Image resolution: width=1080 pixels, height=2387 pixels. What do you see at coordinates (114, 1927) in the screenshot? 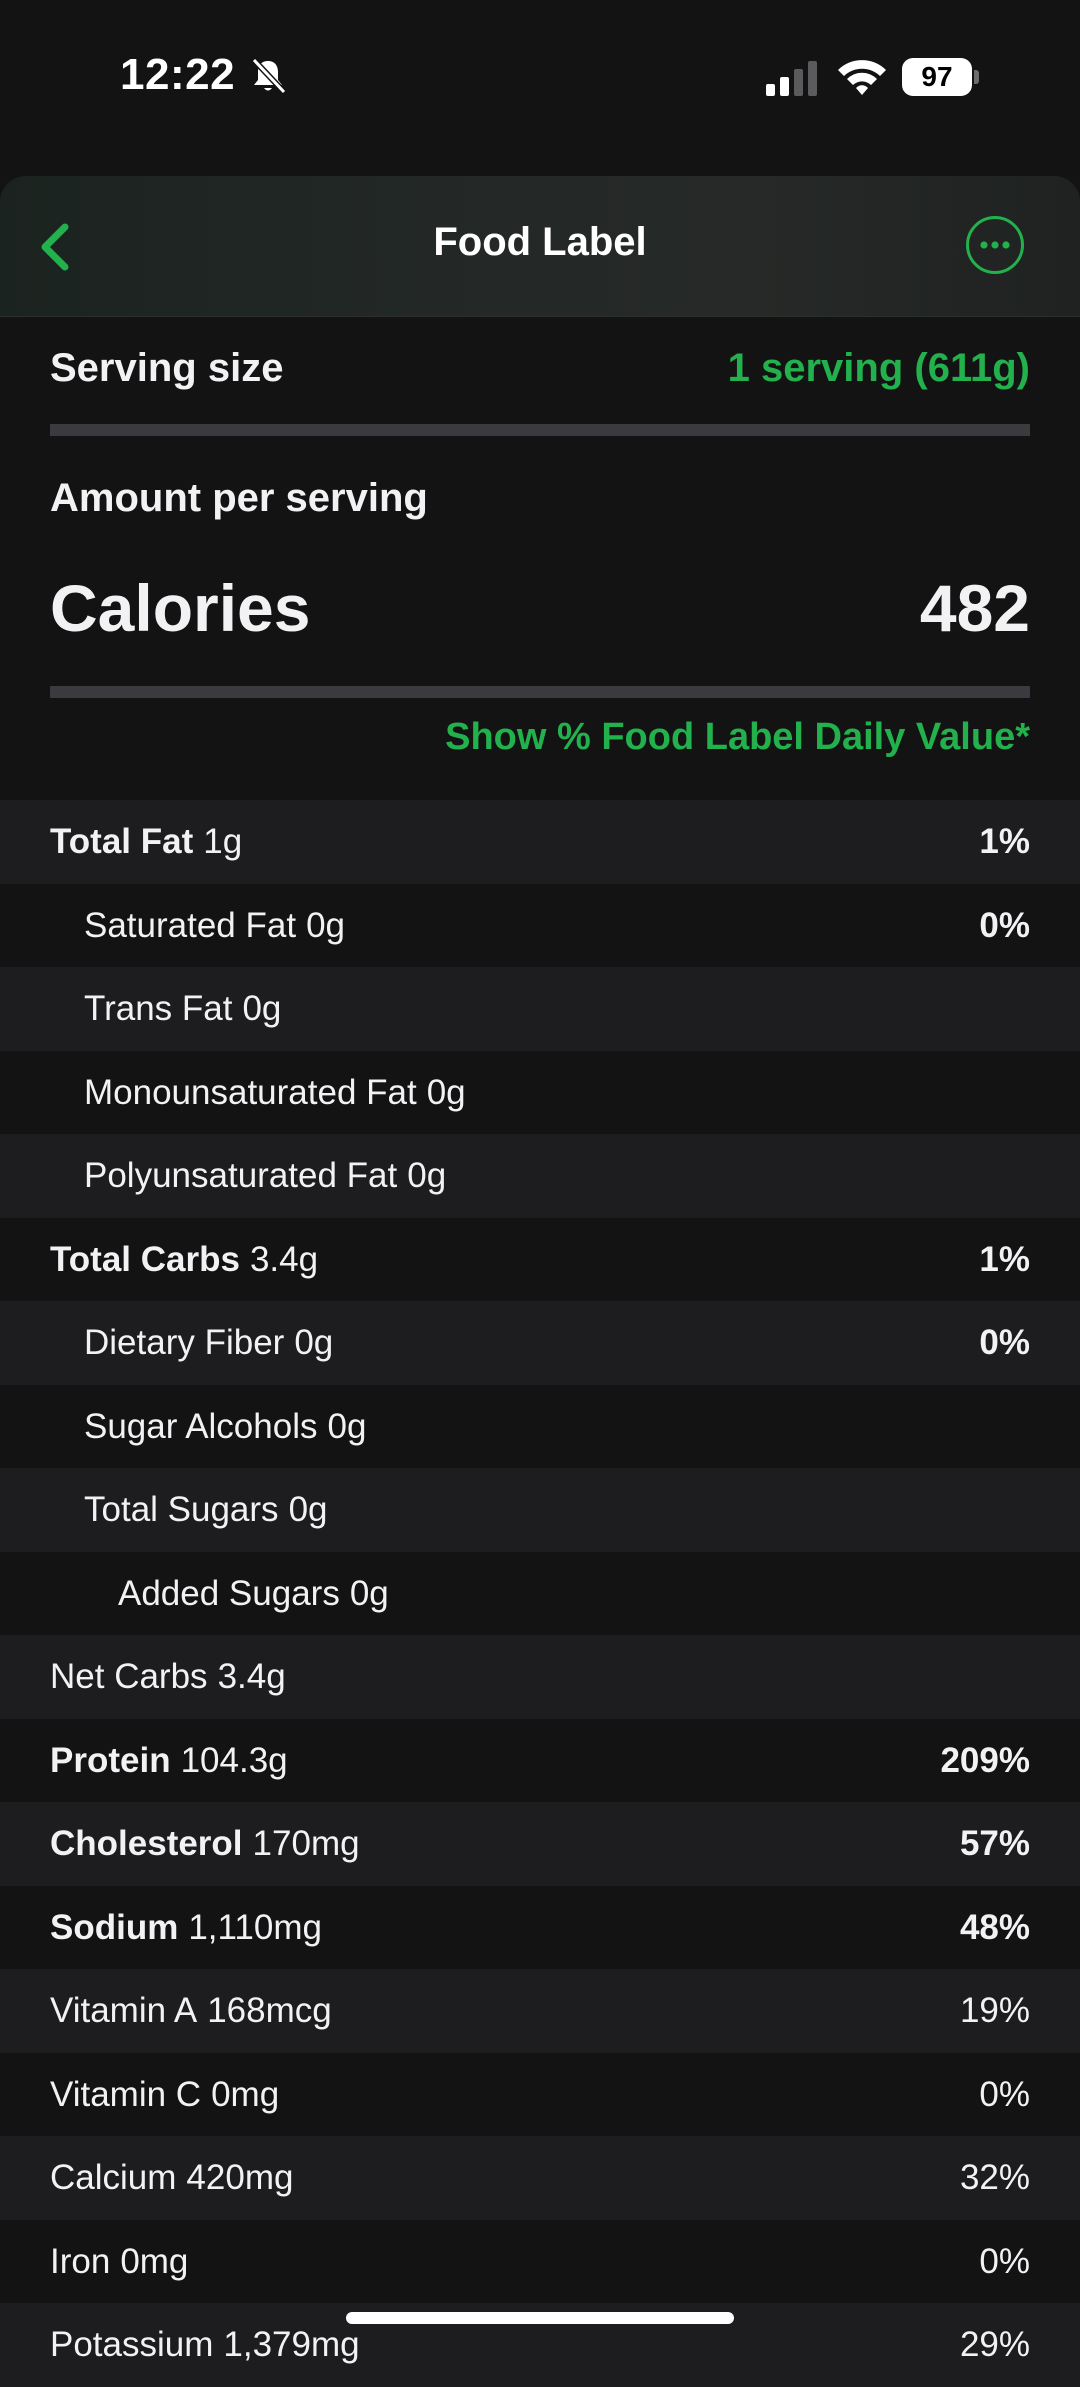
I see `nutrient-name: Sodium` at bounding box center [114, 1927].